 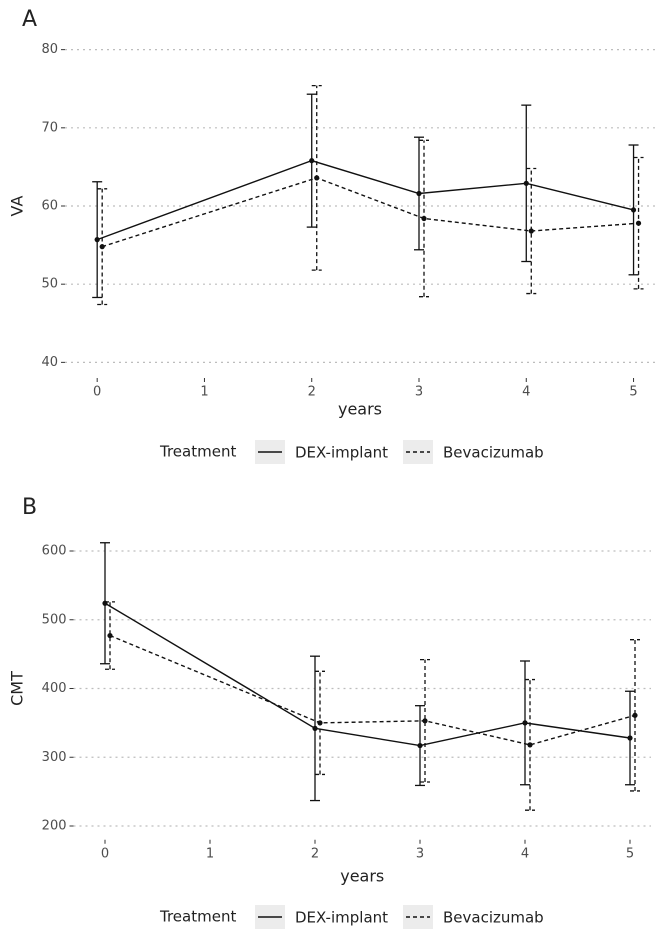 I want to click on y-tick-label: 50, so click(x=49, y=284).